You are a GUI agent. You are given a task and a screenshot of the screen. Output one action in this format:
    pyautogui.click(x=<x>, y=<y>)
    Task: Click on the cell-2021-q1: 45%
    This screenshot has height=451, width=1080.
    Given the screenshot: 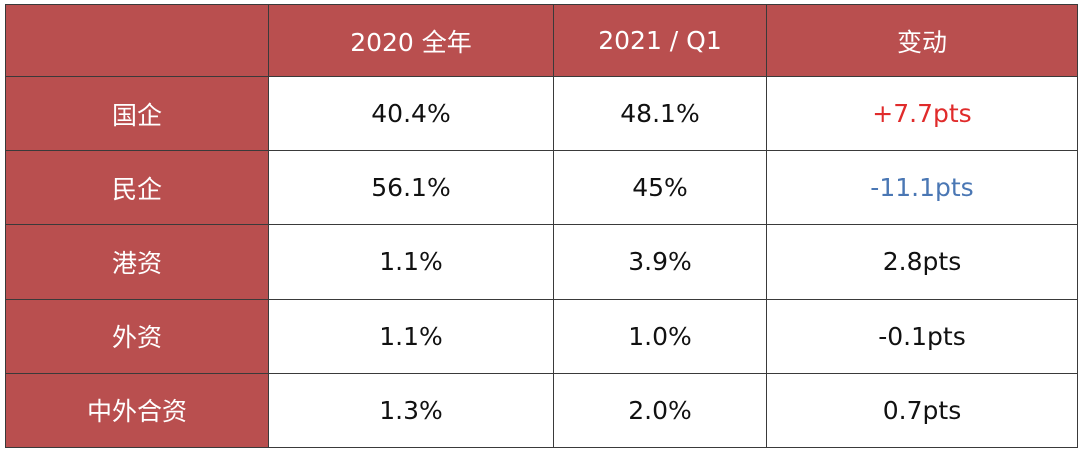 What is the action you would take?
    pyautogui.click(x=660, y=188)
    